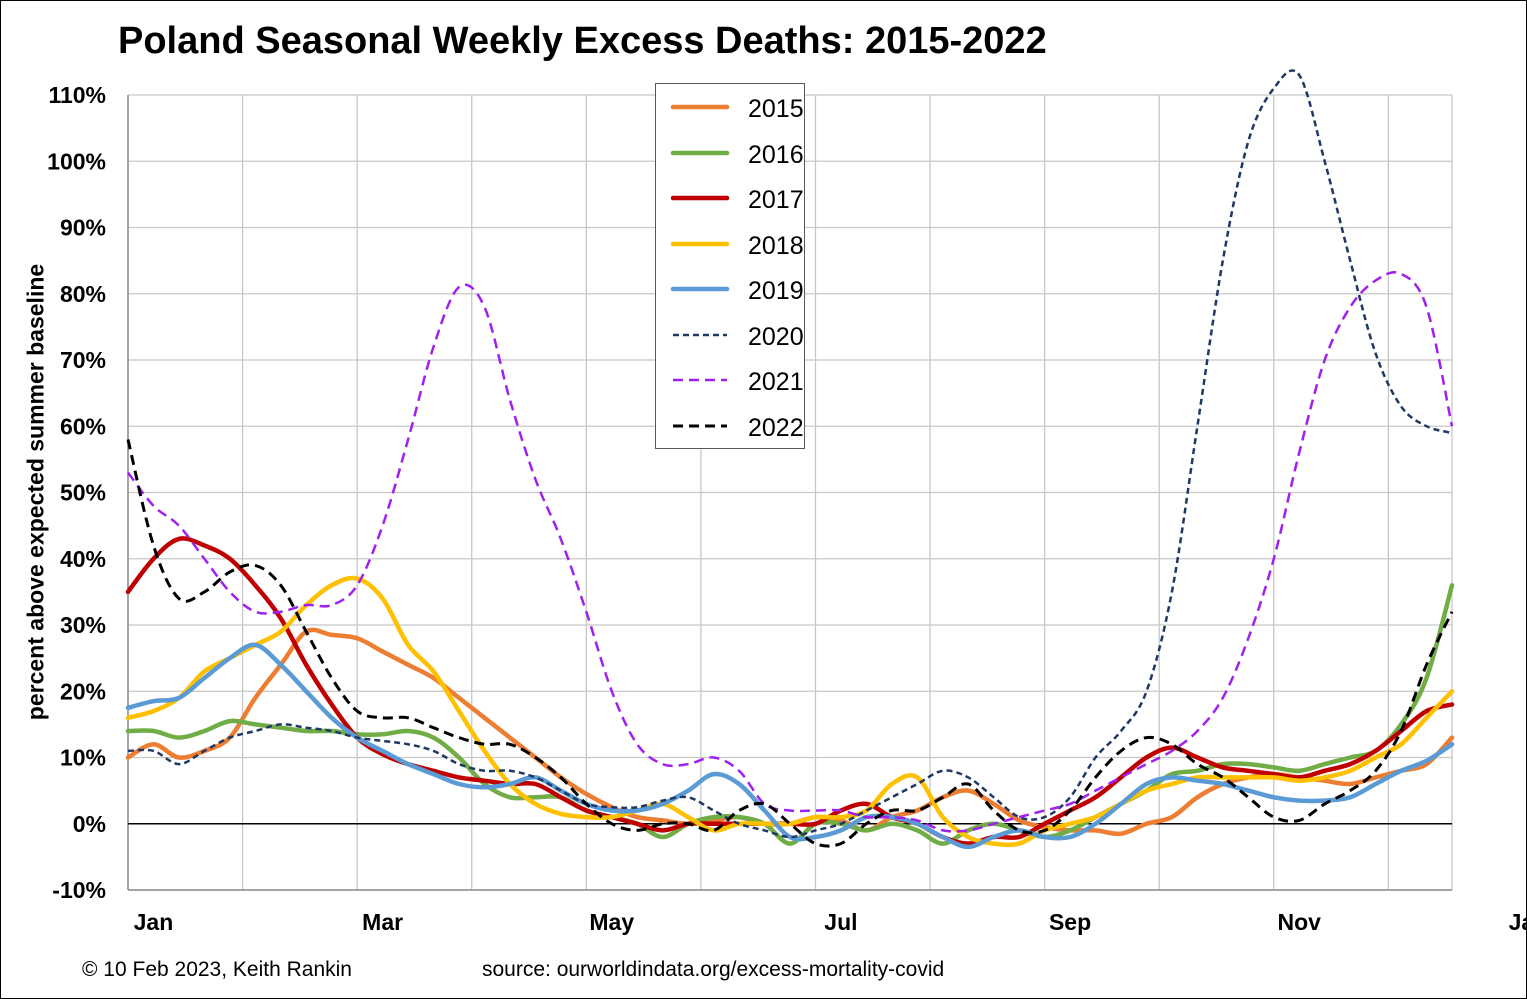  I want to click on legend-label: 2017, so click(776, 200).